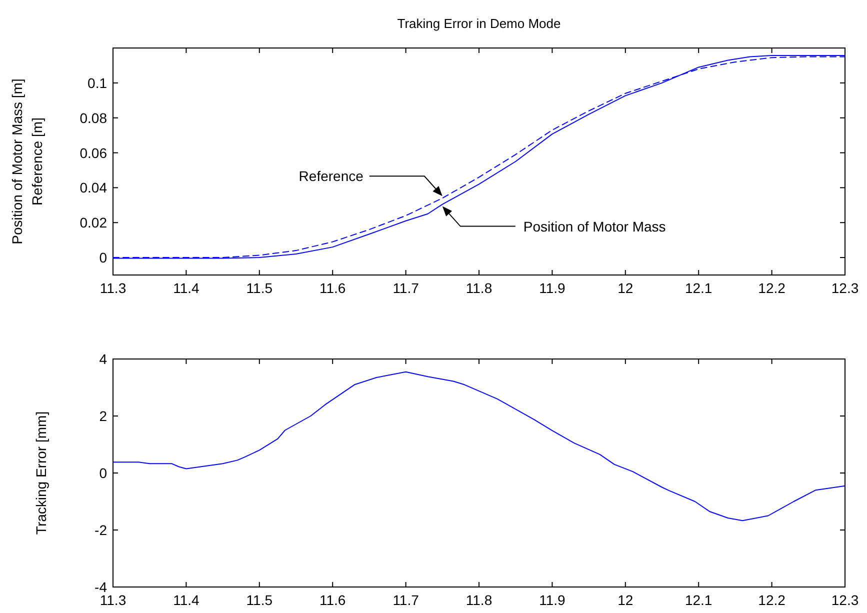 Image resolution: width=867 pixels, height=613 pixels. Describe the element at coordinates (98, 82) in the screenshot. I see `y-tick-label: 0.1` at that location.